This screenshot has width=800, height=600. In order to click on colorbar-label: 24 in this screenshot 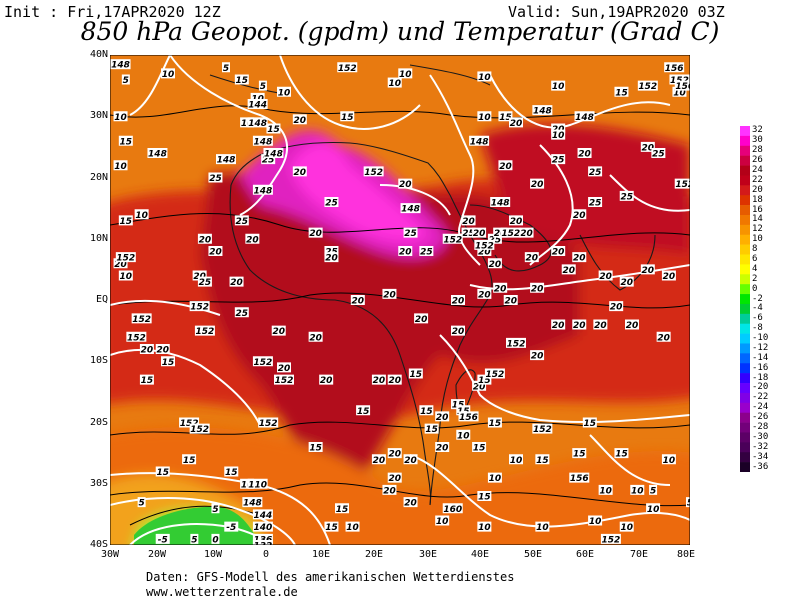, I will do `click(757, 169)`.